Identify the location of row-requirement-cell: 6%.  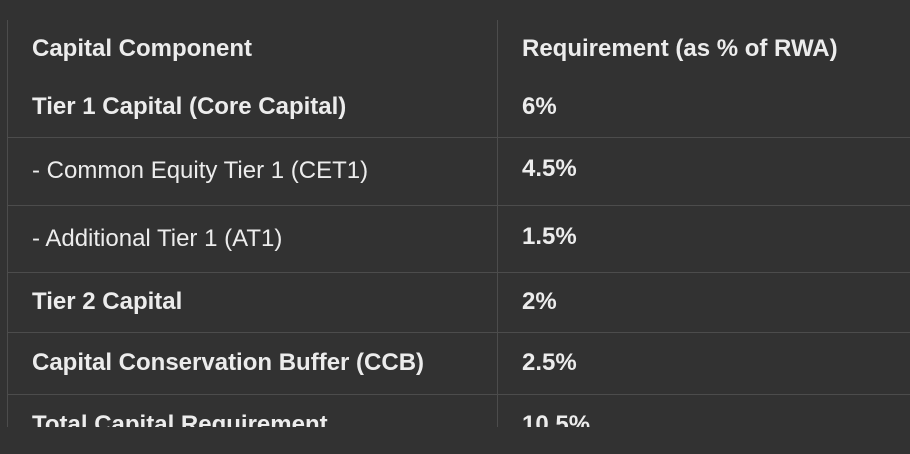
(539, 106).